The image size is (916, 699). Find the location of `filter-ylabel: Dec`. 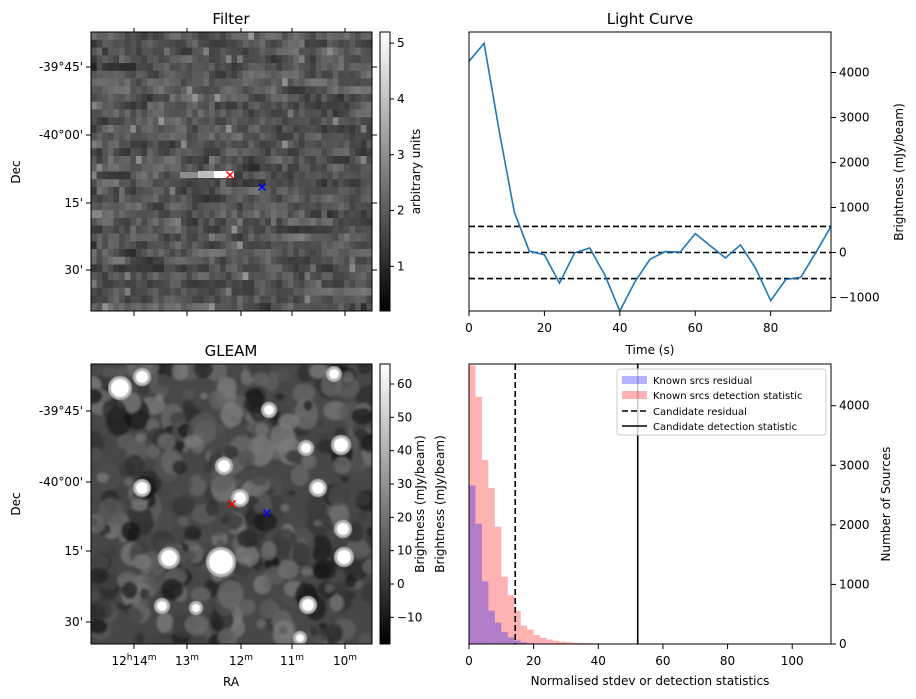

filter-ylabel: Dec is located at coordinates (16, 171).